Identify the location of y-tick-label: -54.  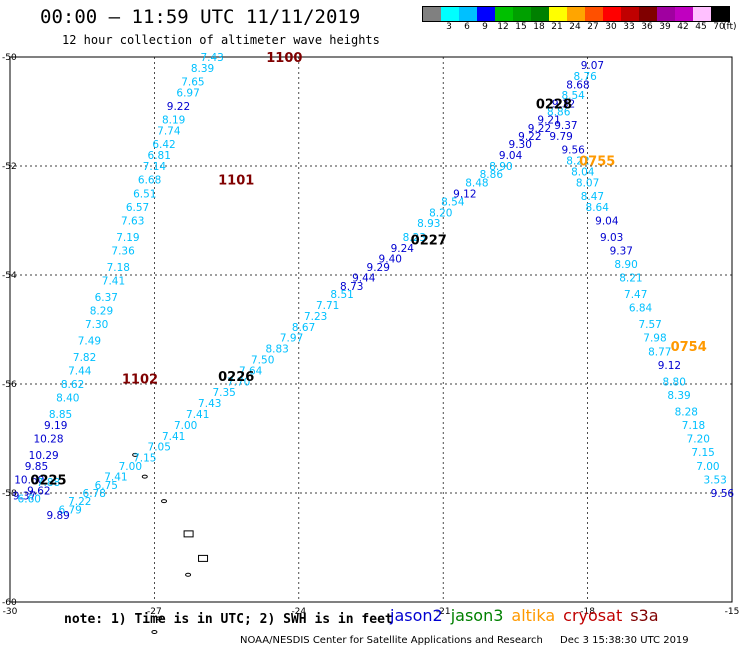
(9, 276).